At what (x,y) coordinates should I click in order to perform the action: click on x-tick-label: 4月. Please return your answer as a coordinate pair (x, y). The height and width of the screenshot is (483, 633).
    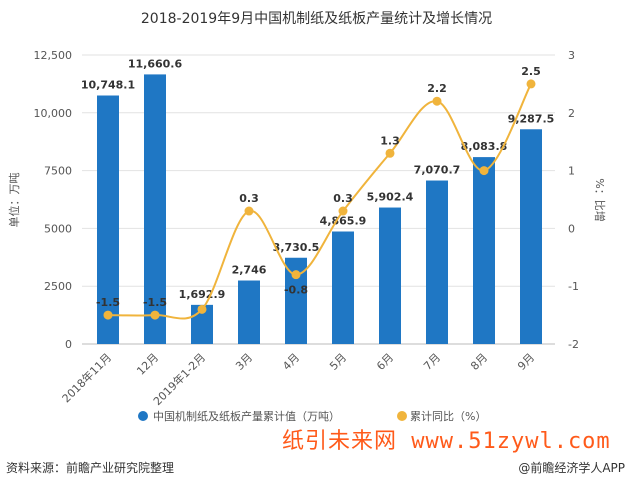
    Looking at the image, I should click on (291, 362).